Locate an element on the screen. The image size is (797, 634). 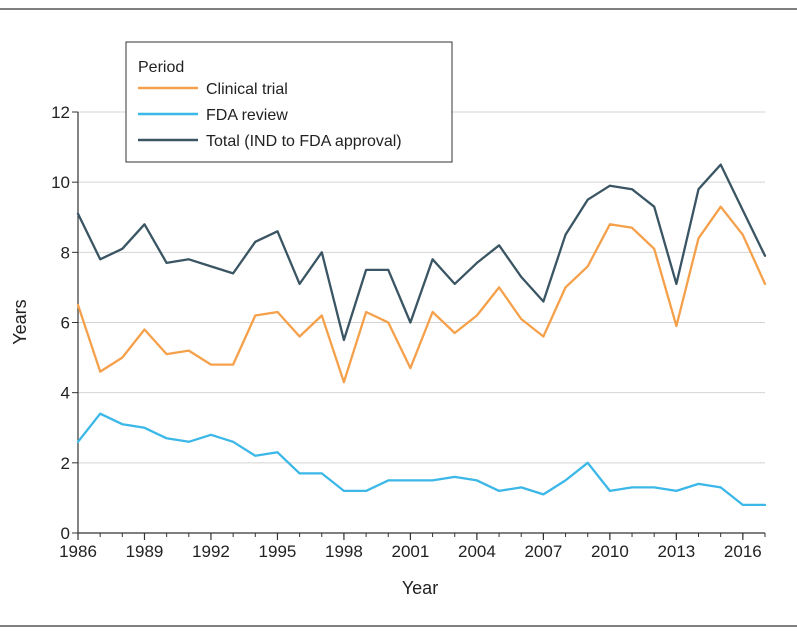
y-axis-title: Years is located at coordinates (20, 321).